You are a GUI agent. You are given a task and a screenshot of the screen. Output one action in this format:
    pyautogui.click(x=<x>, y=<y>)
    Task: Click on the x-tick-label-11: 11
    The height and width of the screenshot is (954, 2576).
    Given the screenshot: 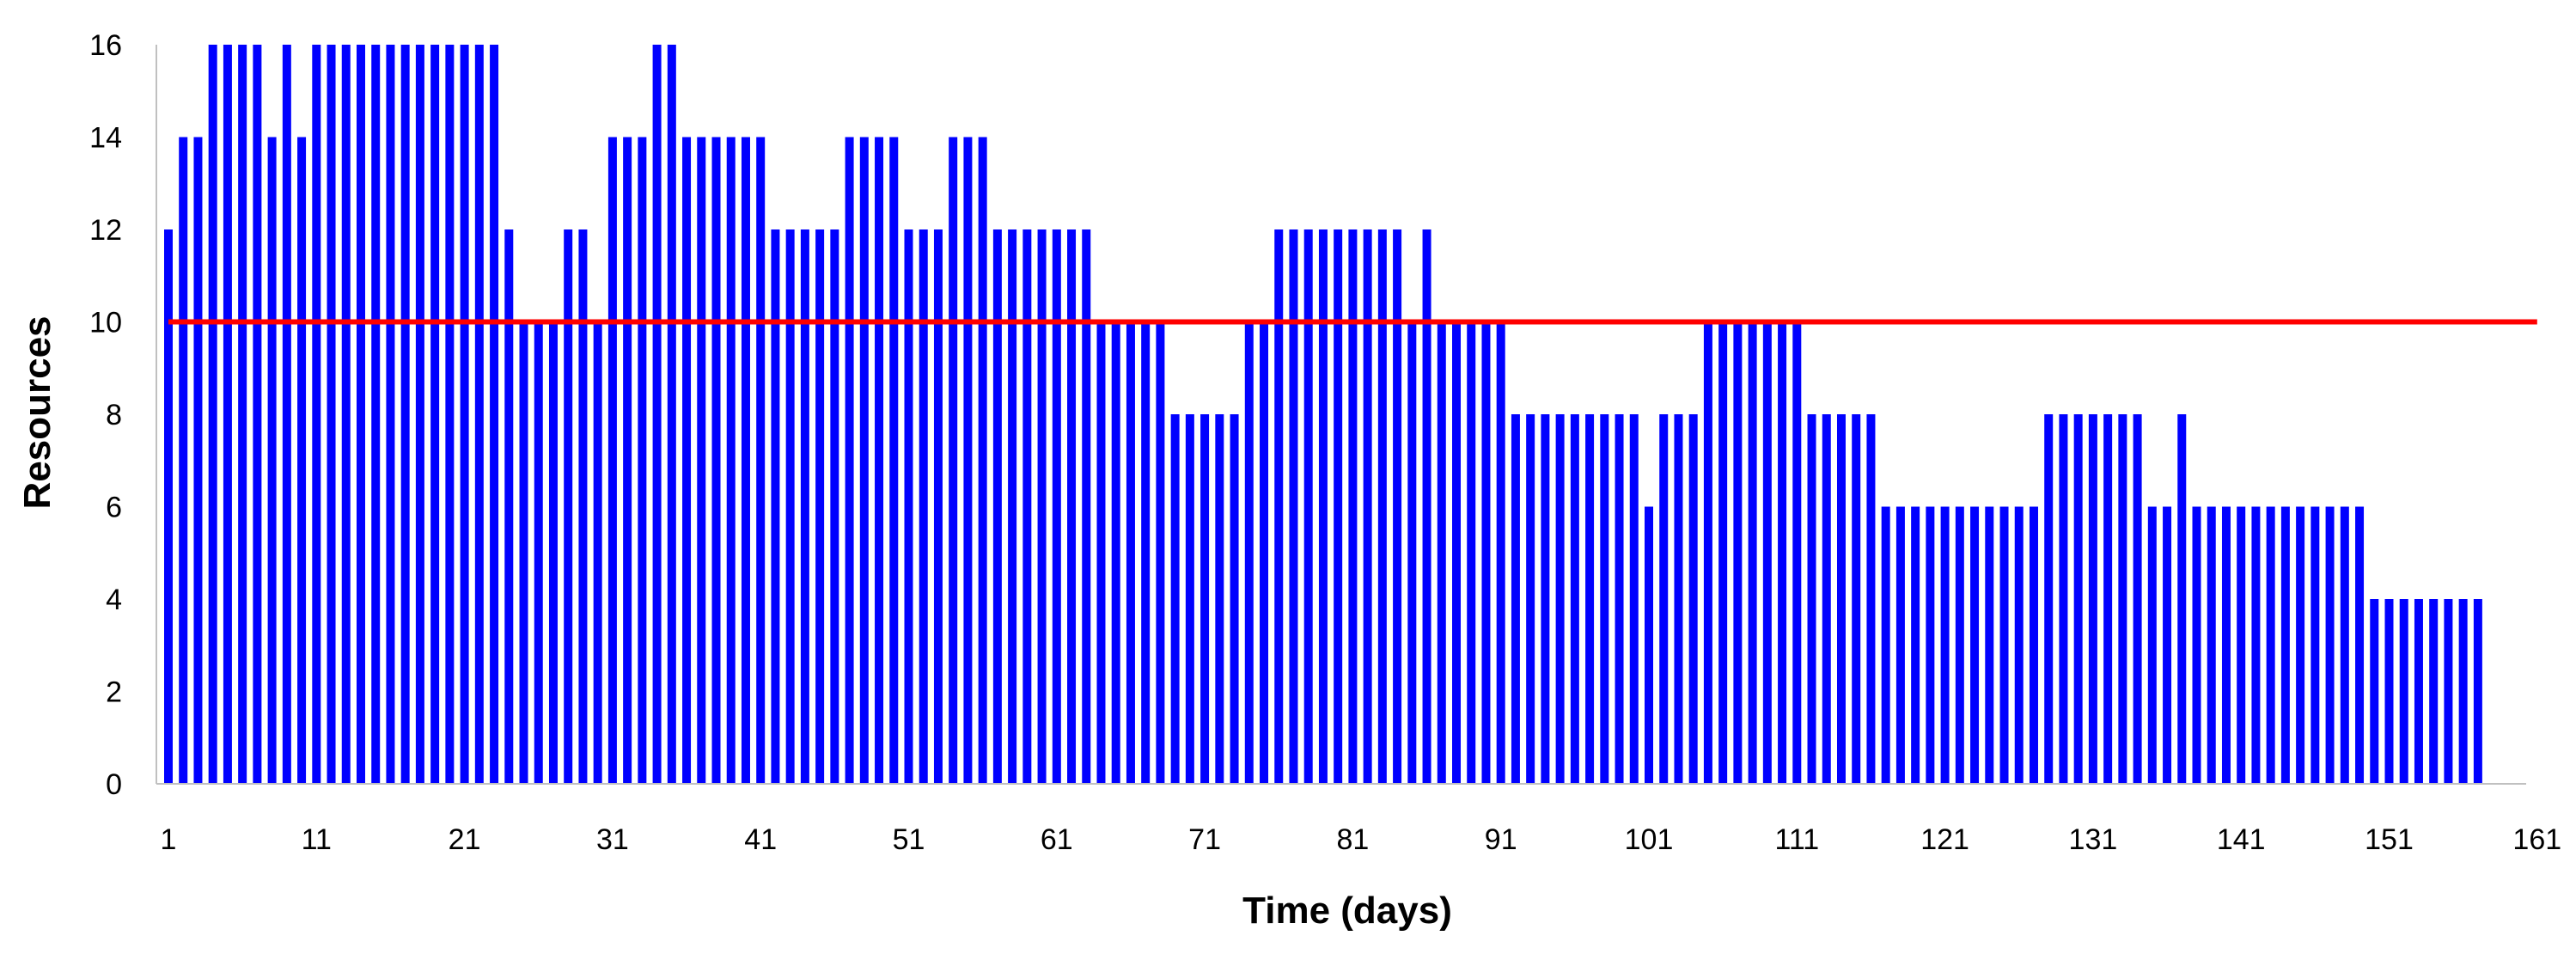 What is the action you would take?
    pyautogui.click(x=317, y=839)
    